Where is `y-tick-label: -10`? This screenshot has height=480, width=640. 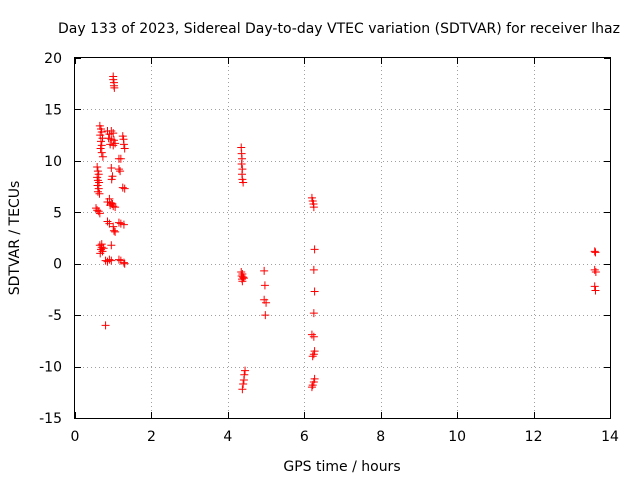 y-tick-label: -10 is located at coordinates (50, 368).